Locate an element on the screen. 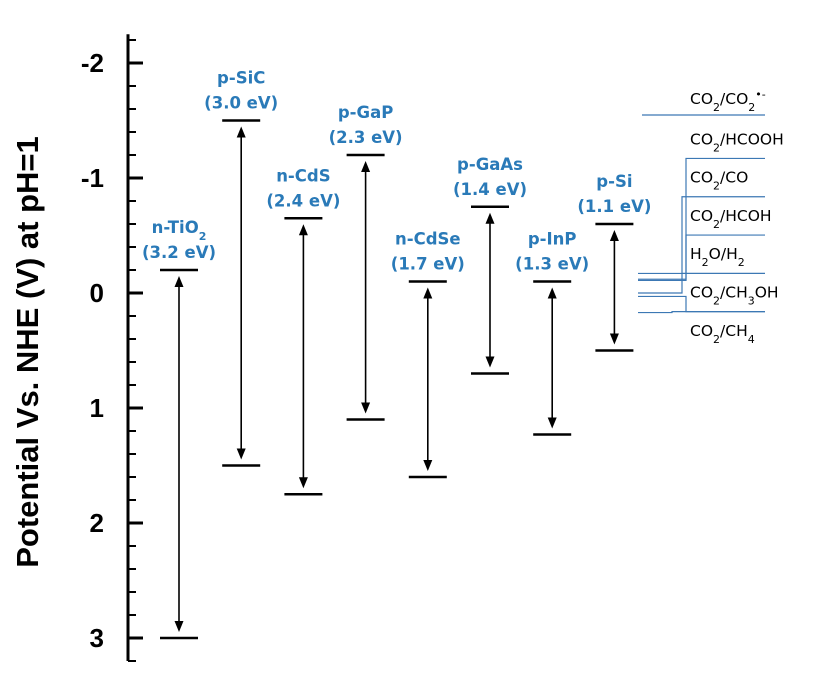 The height and width of the screenshot is (679, 820). redox-couple: CO2/CO2•- is located at coordinates (704, 102).